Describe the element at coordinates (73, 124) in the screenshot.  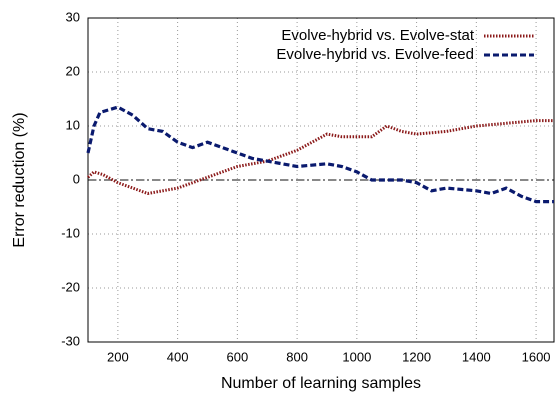
I see `y-tick-label: 10` at that location.